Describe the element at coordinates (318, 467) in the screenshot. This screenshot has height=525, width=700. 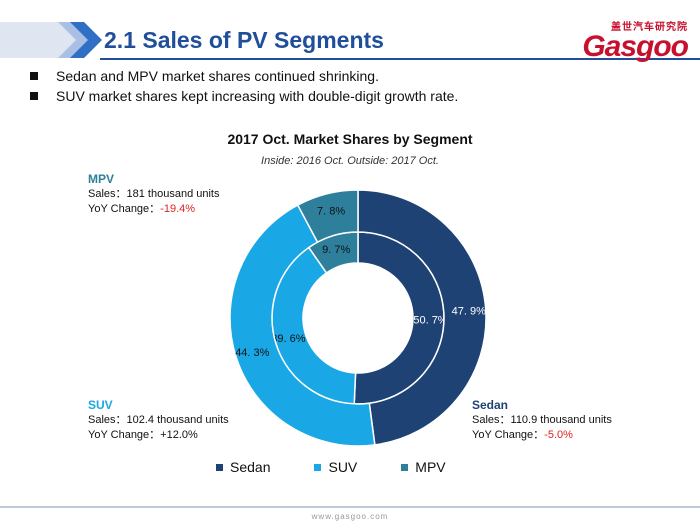
I see `legend-swatch-suv` at that location.